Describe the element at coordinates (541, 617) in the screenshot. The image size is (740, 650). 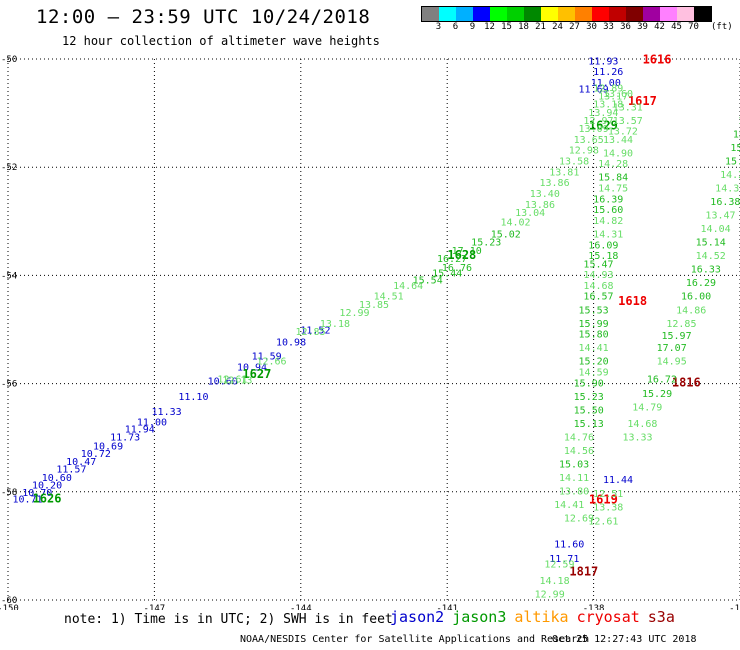
I see `legend-entry-altika: altika` at that location.